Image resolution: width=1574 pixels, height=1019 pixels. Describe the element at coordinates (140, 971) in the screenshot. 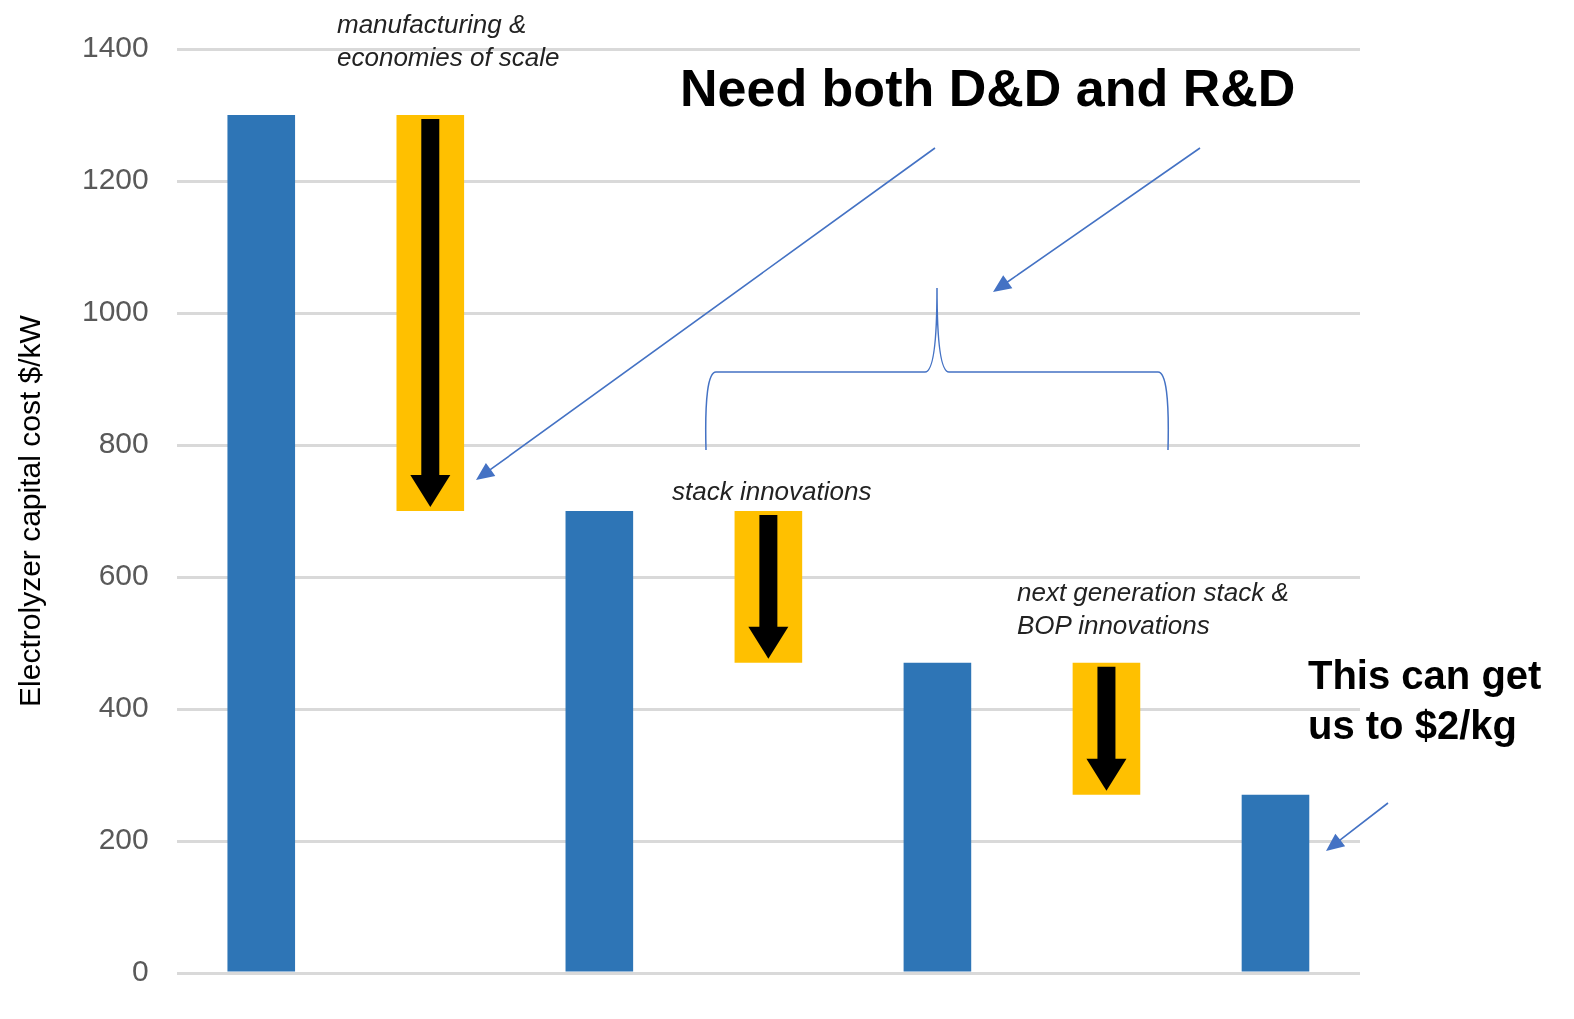

I see `y-tick-label: 0` at that location.